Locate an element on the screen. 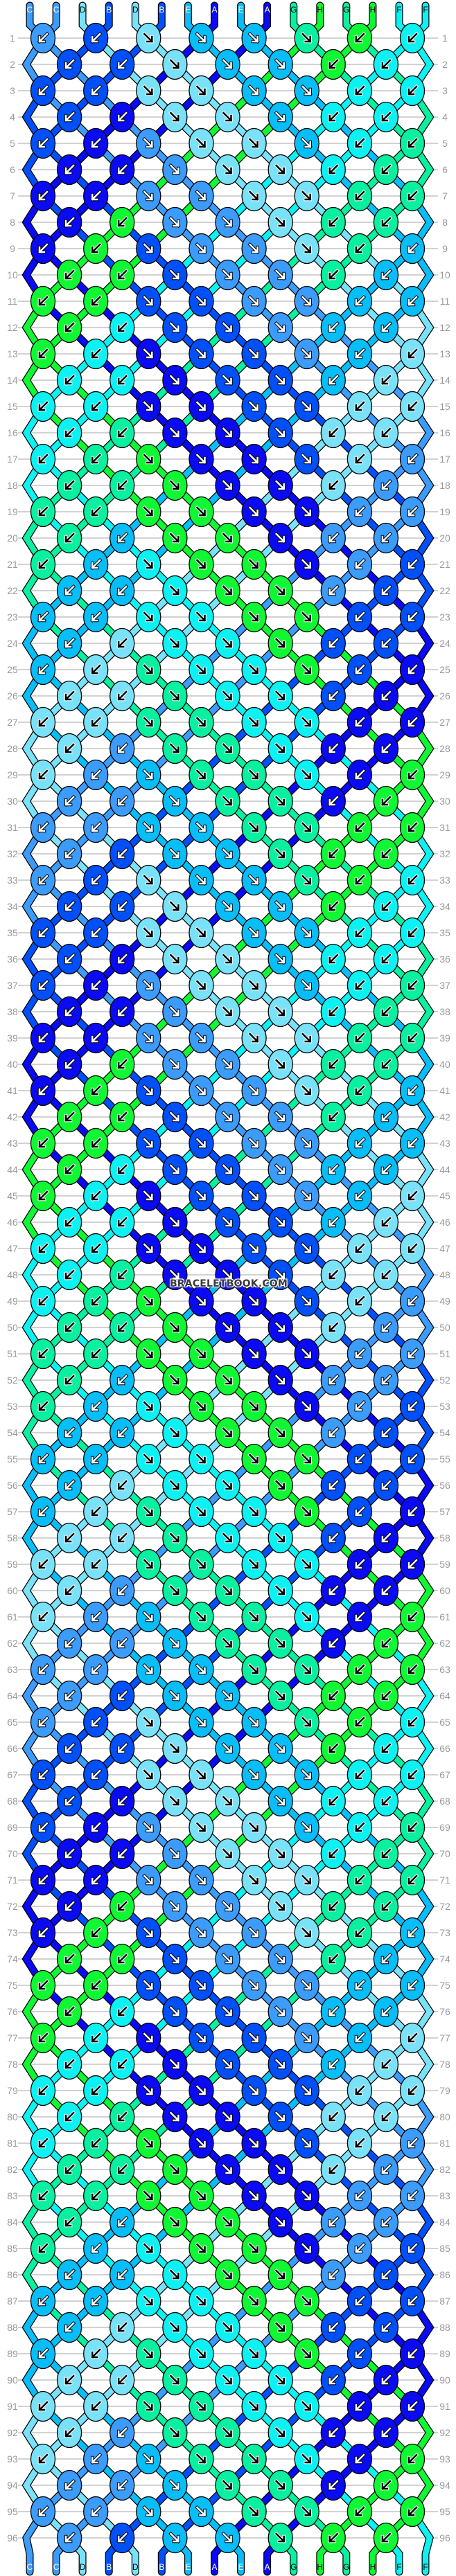 The image size is (456, 2576). row-number-left: 92 is located at coordinates (12, 2433).